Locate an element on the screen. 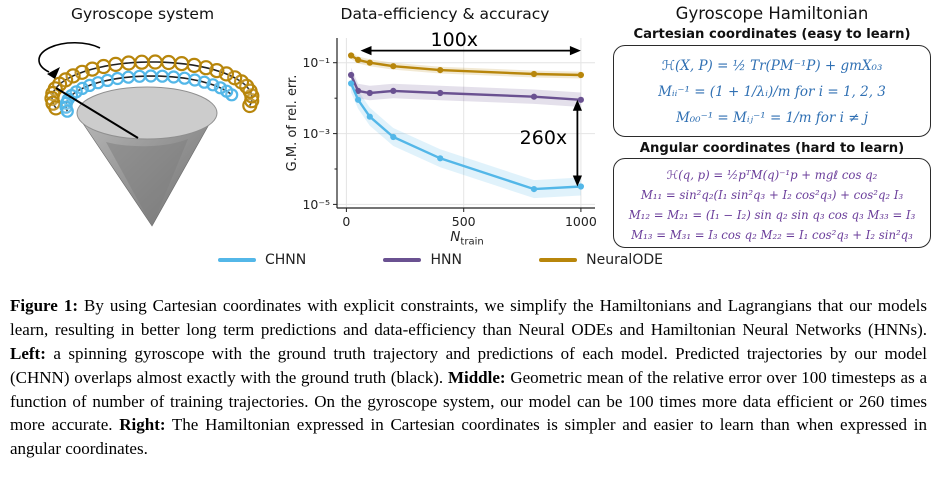  x-tick-label: 500 is located at coordinates (464, 221).